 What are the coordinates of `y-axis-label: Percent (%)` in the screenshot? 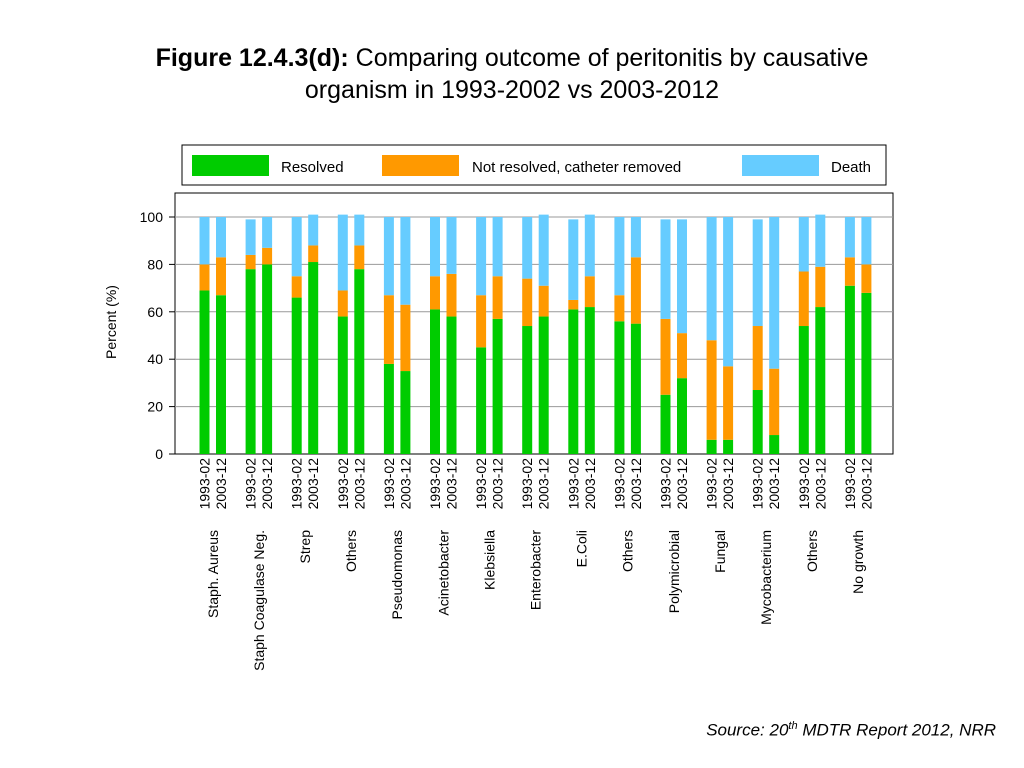 It's located at (111, 322).